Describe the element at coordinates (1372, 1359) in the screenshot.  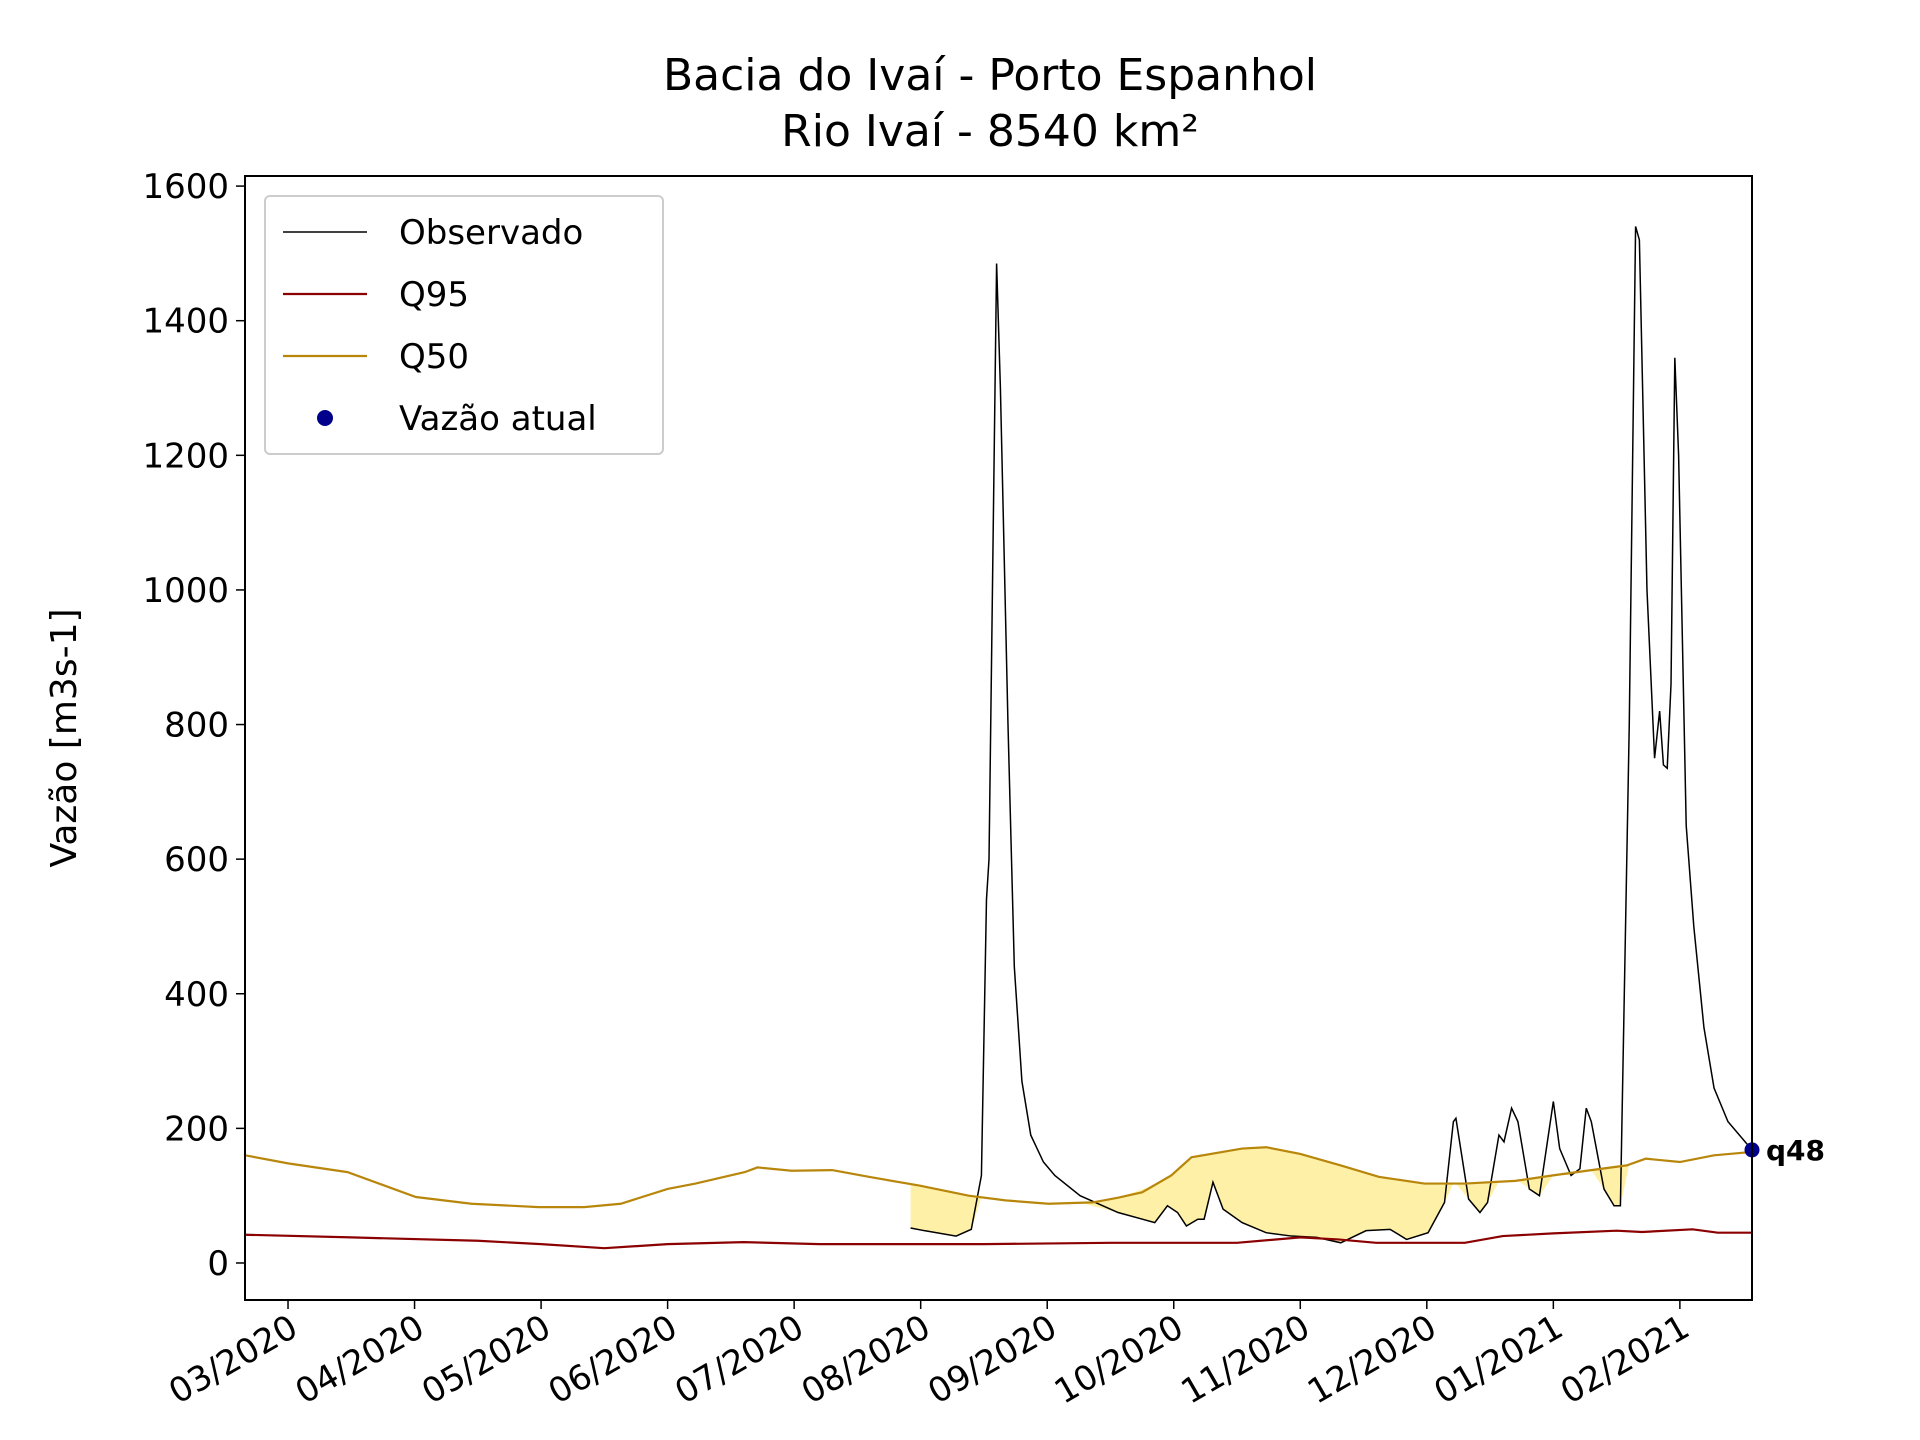
I see `x-tick-label: 12/2020` at that location.